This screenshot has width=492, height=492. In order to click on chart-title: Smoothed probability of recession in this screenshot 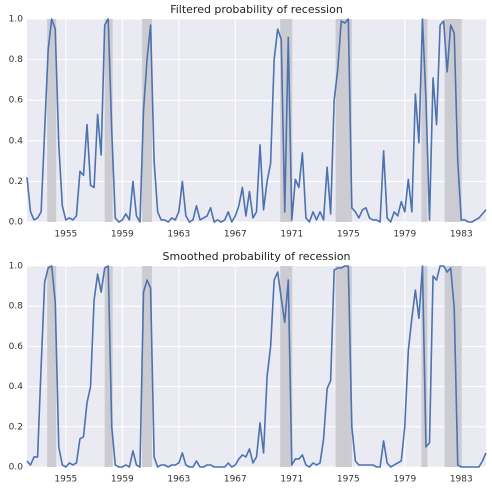, I will do `click(256, 256)`.